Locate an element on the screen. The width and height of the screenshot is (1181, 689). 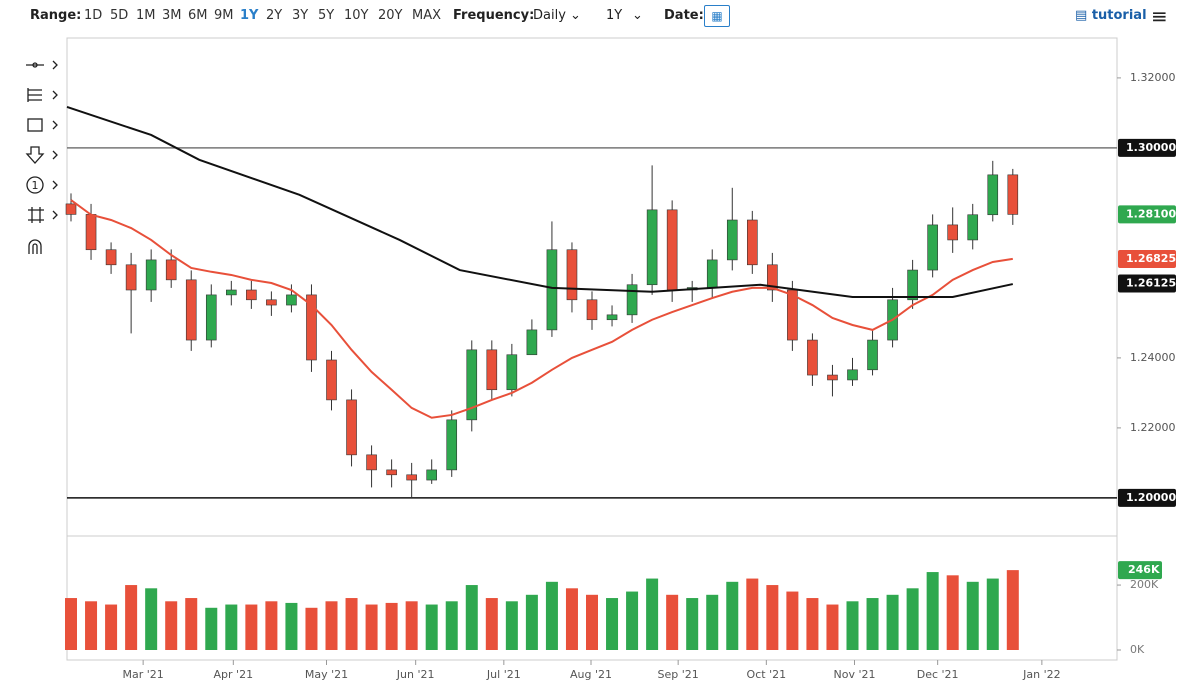
menu-button: ≡ is located at coordinates (1159, 16).